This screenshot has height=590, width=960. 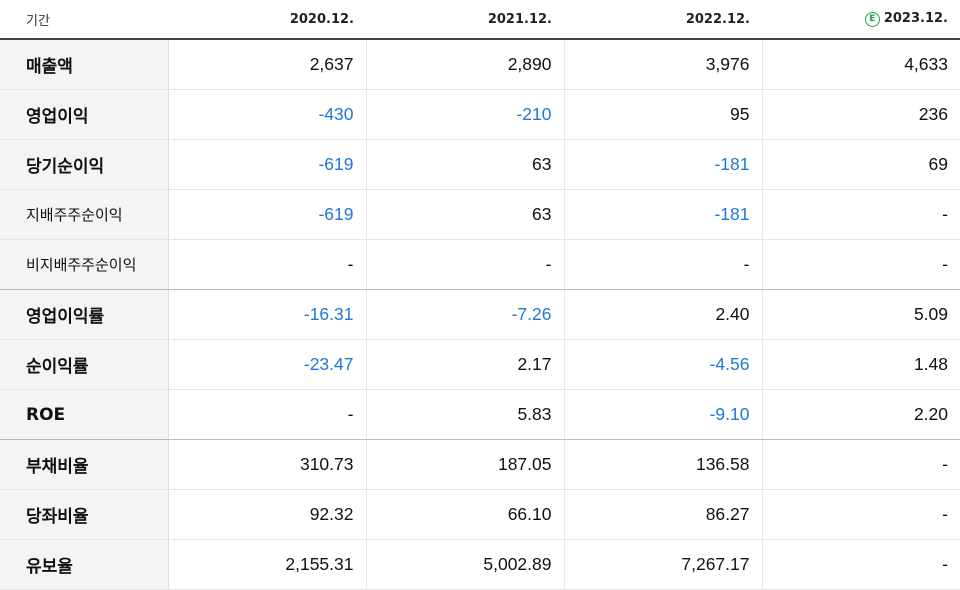 I want to click on row-label: 당기순이익, so click(x=84, y=164).